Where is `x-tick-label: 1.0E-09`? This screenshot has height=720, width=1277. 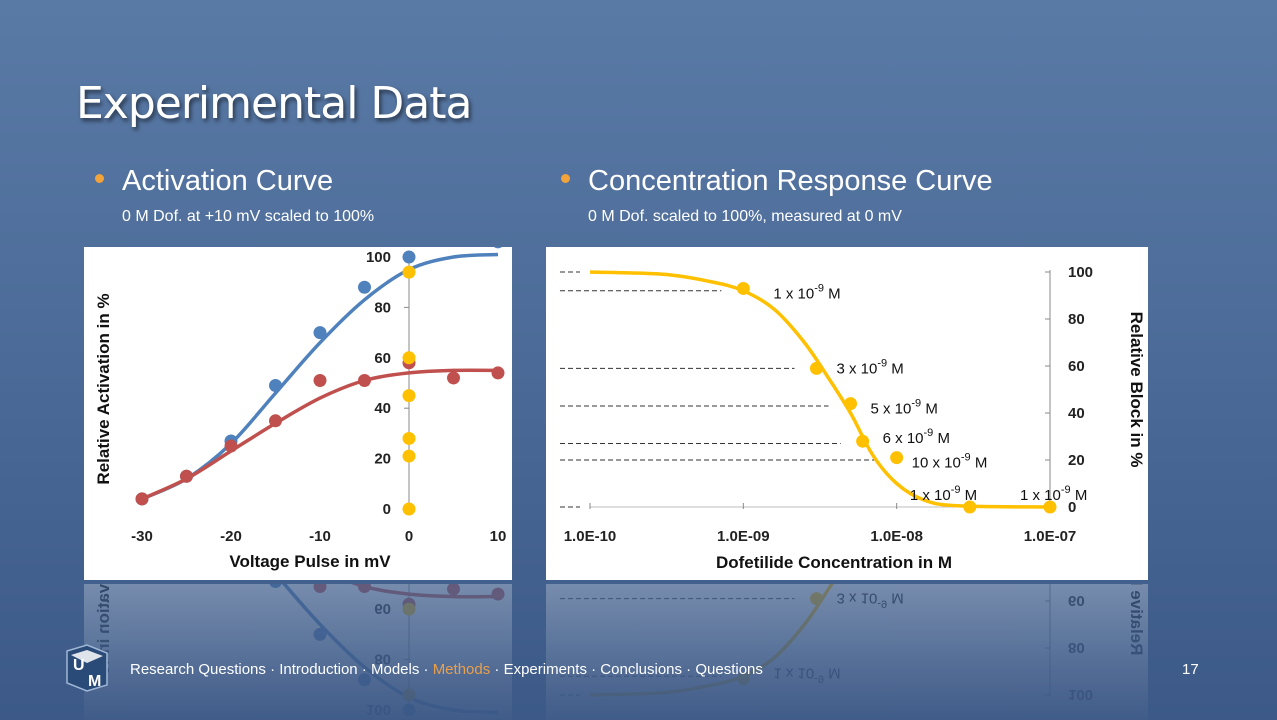 x-tick-label: 1.0E-09 is located at coordinates (743, 536).